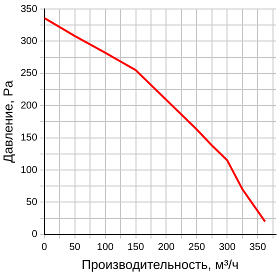  What do you see at coordinates (29, 41) in the screenshot?
I see `y-tick-label: 300` at bounding box center [29, 41].